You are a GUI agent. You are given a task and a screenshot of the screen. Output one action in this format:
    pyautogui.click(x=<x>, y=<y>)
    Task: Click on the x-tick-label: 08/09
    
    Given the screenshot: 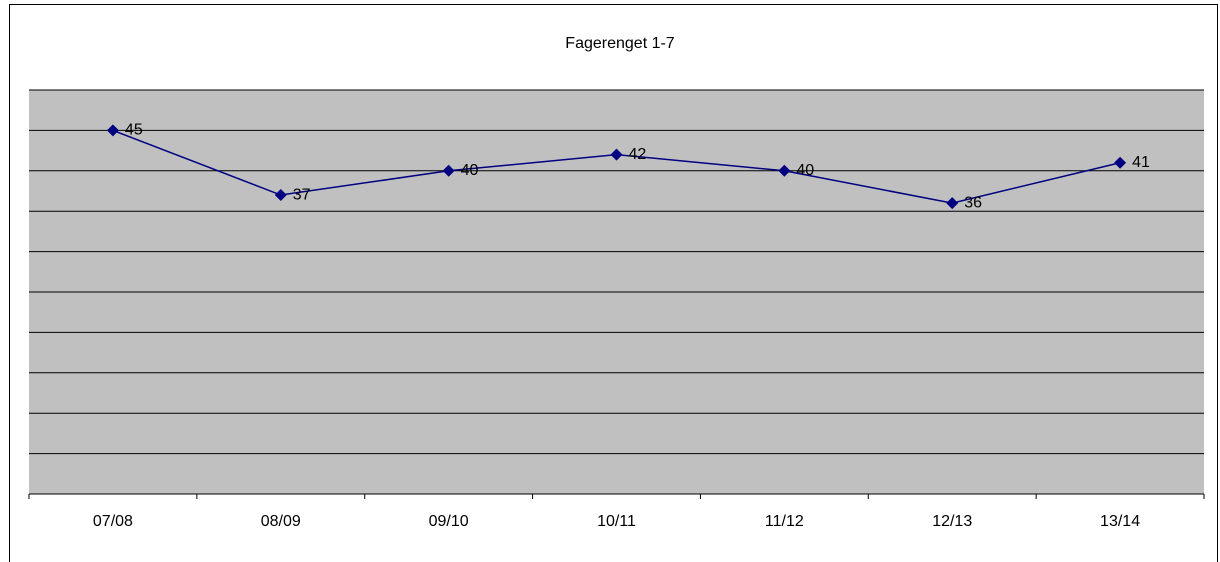 What is the action you would take?
    pyautogui.click(x=281, y=521)
    